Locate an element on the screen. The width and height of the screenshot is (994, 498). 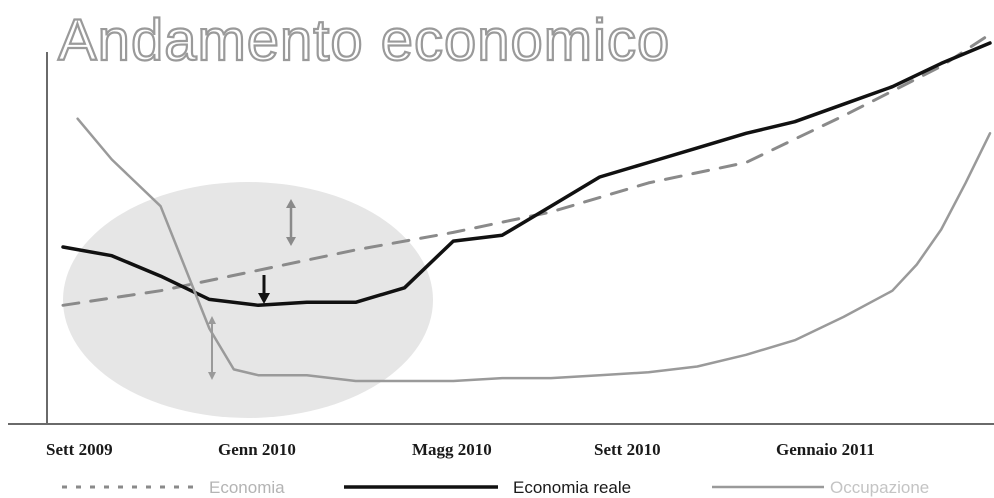
legend: Economia Economia reale Occupazione is located at coordinates (495, 487).